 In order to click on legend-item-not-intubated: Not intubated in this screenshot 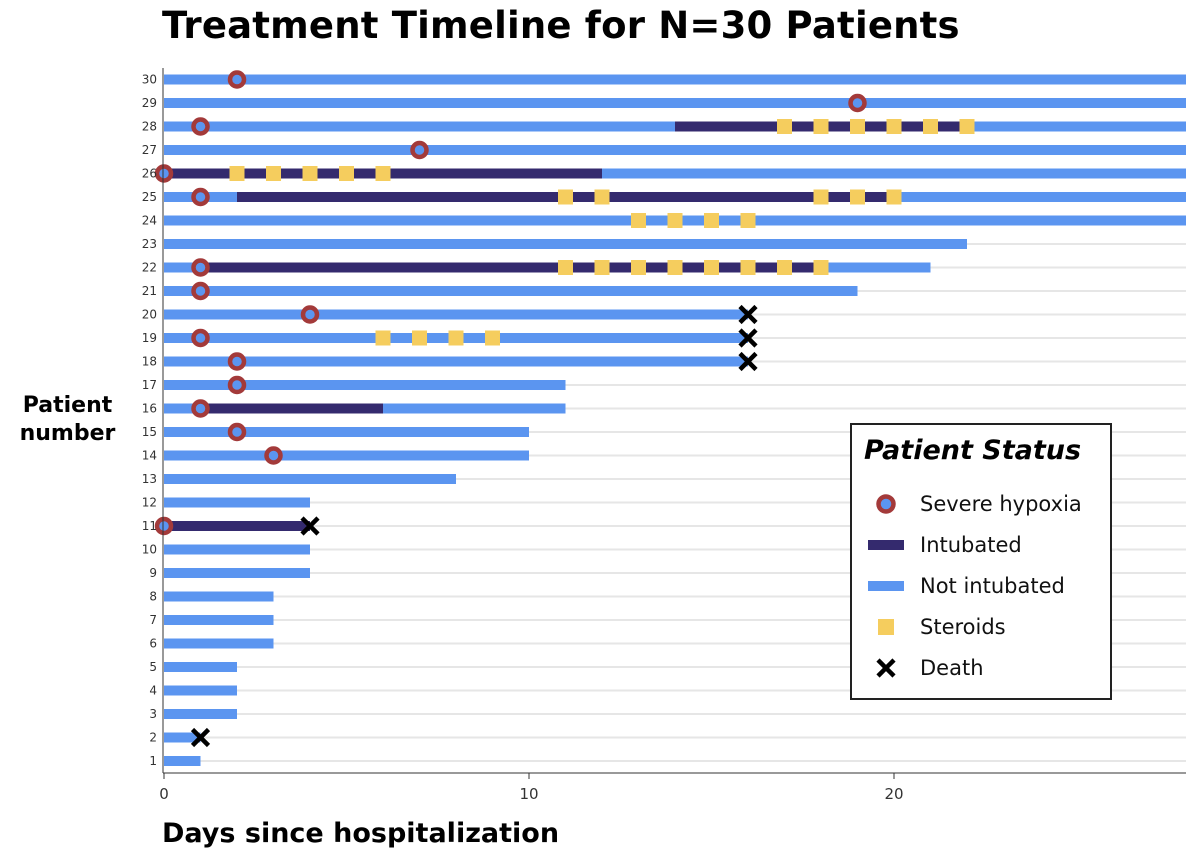, I will do `click(984, 586)`.